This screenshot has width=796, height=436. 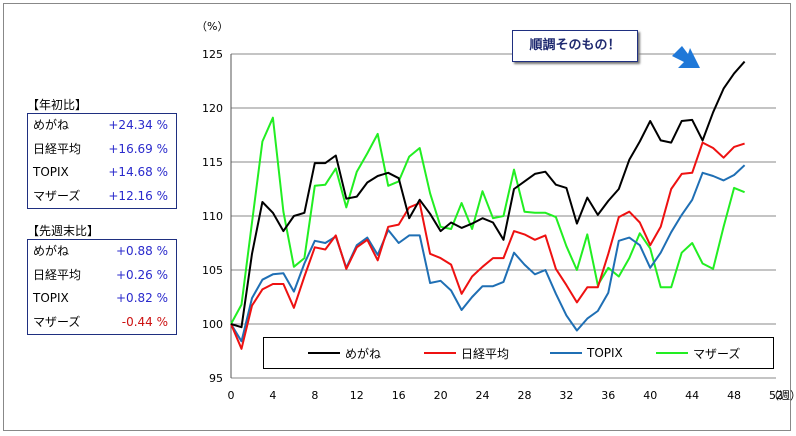 I want to click on x-tick-label: 24, so click(x=483, y=395).